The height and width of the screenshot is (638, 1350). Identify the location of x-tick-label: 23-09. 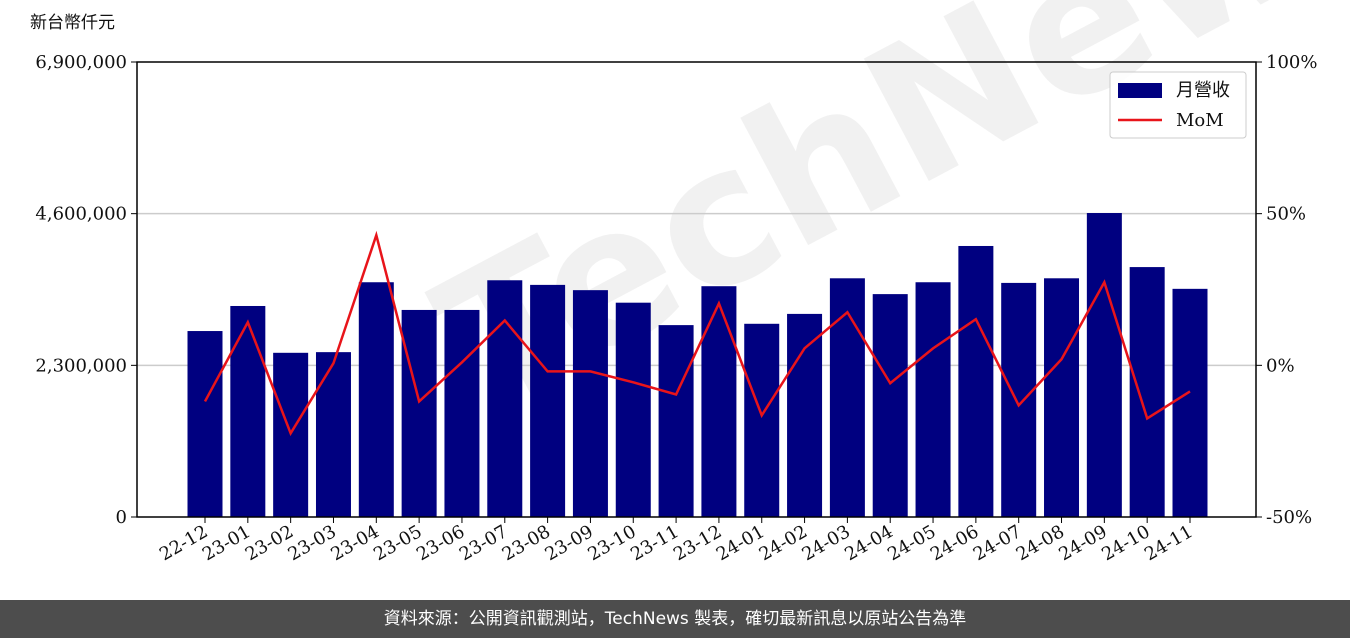
(568, 543).